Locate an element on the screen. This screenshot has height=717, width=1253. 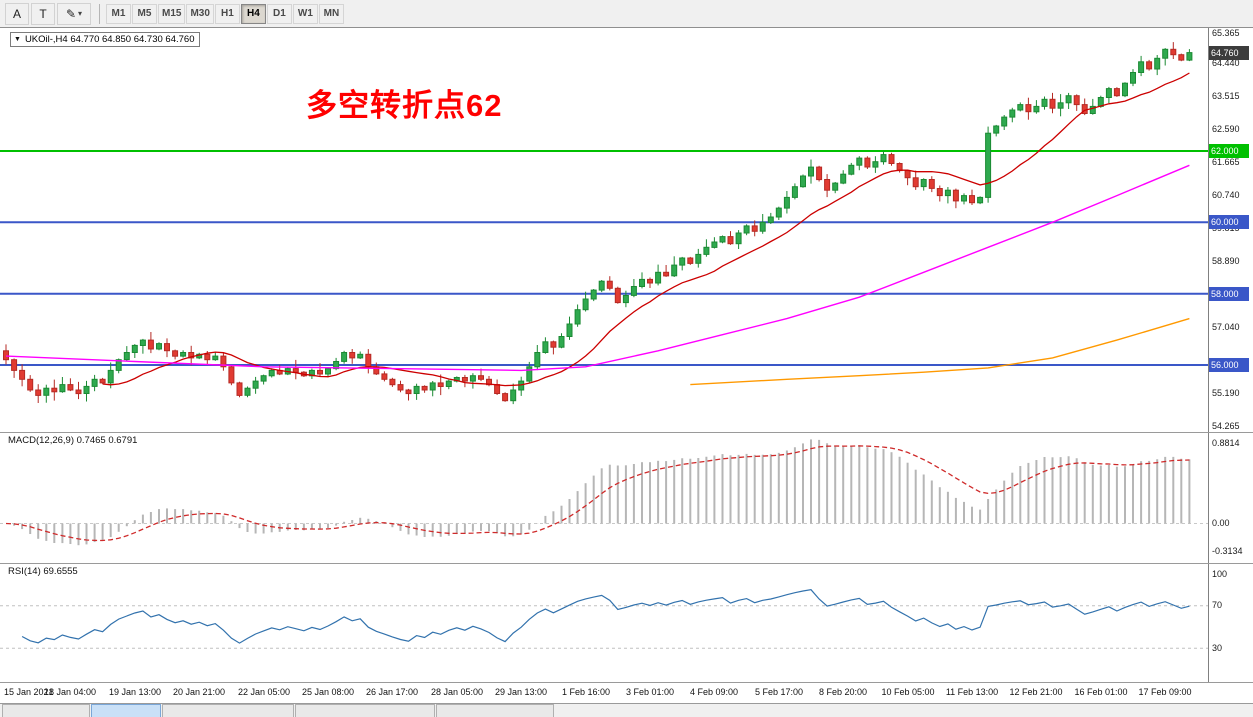
time-label: 17 Feb 09:00 is located at coordinates (1165, 692).